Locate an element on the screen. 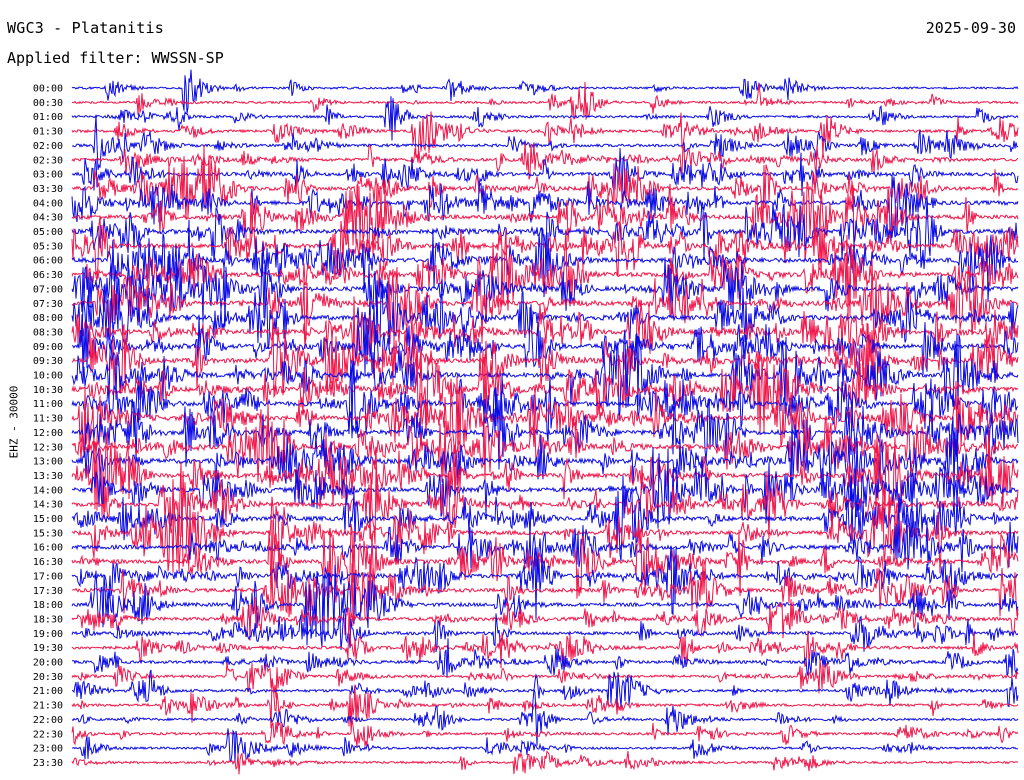 Image resolution: width=1024 pixels, height=780 pixels. row-time-label: 07:30 is located at coordinates (48, 304).